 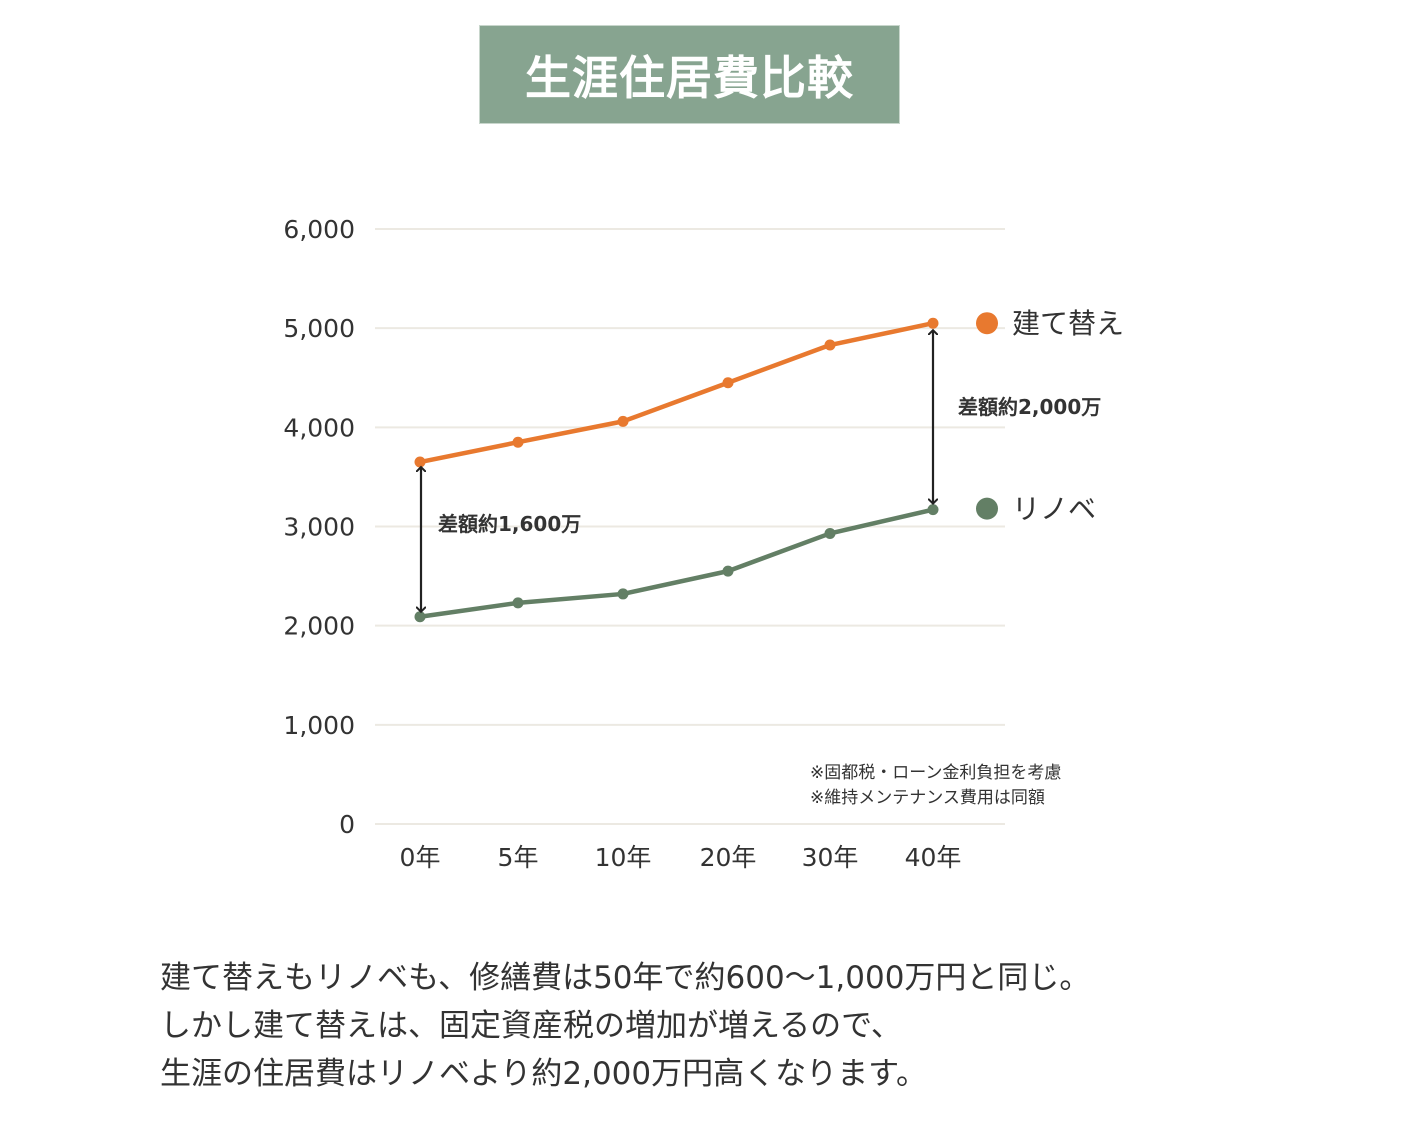 What do you see at coordinates (728, 857) in the screenshot?
I see `x-tick-label: 20年` at bounding box center [728, 857].